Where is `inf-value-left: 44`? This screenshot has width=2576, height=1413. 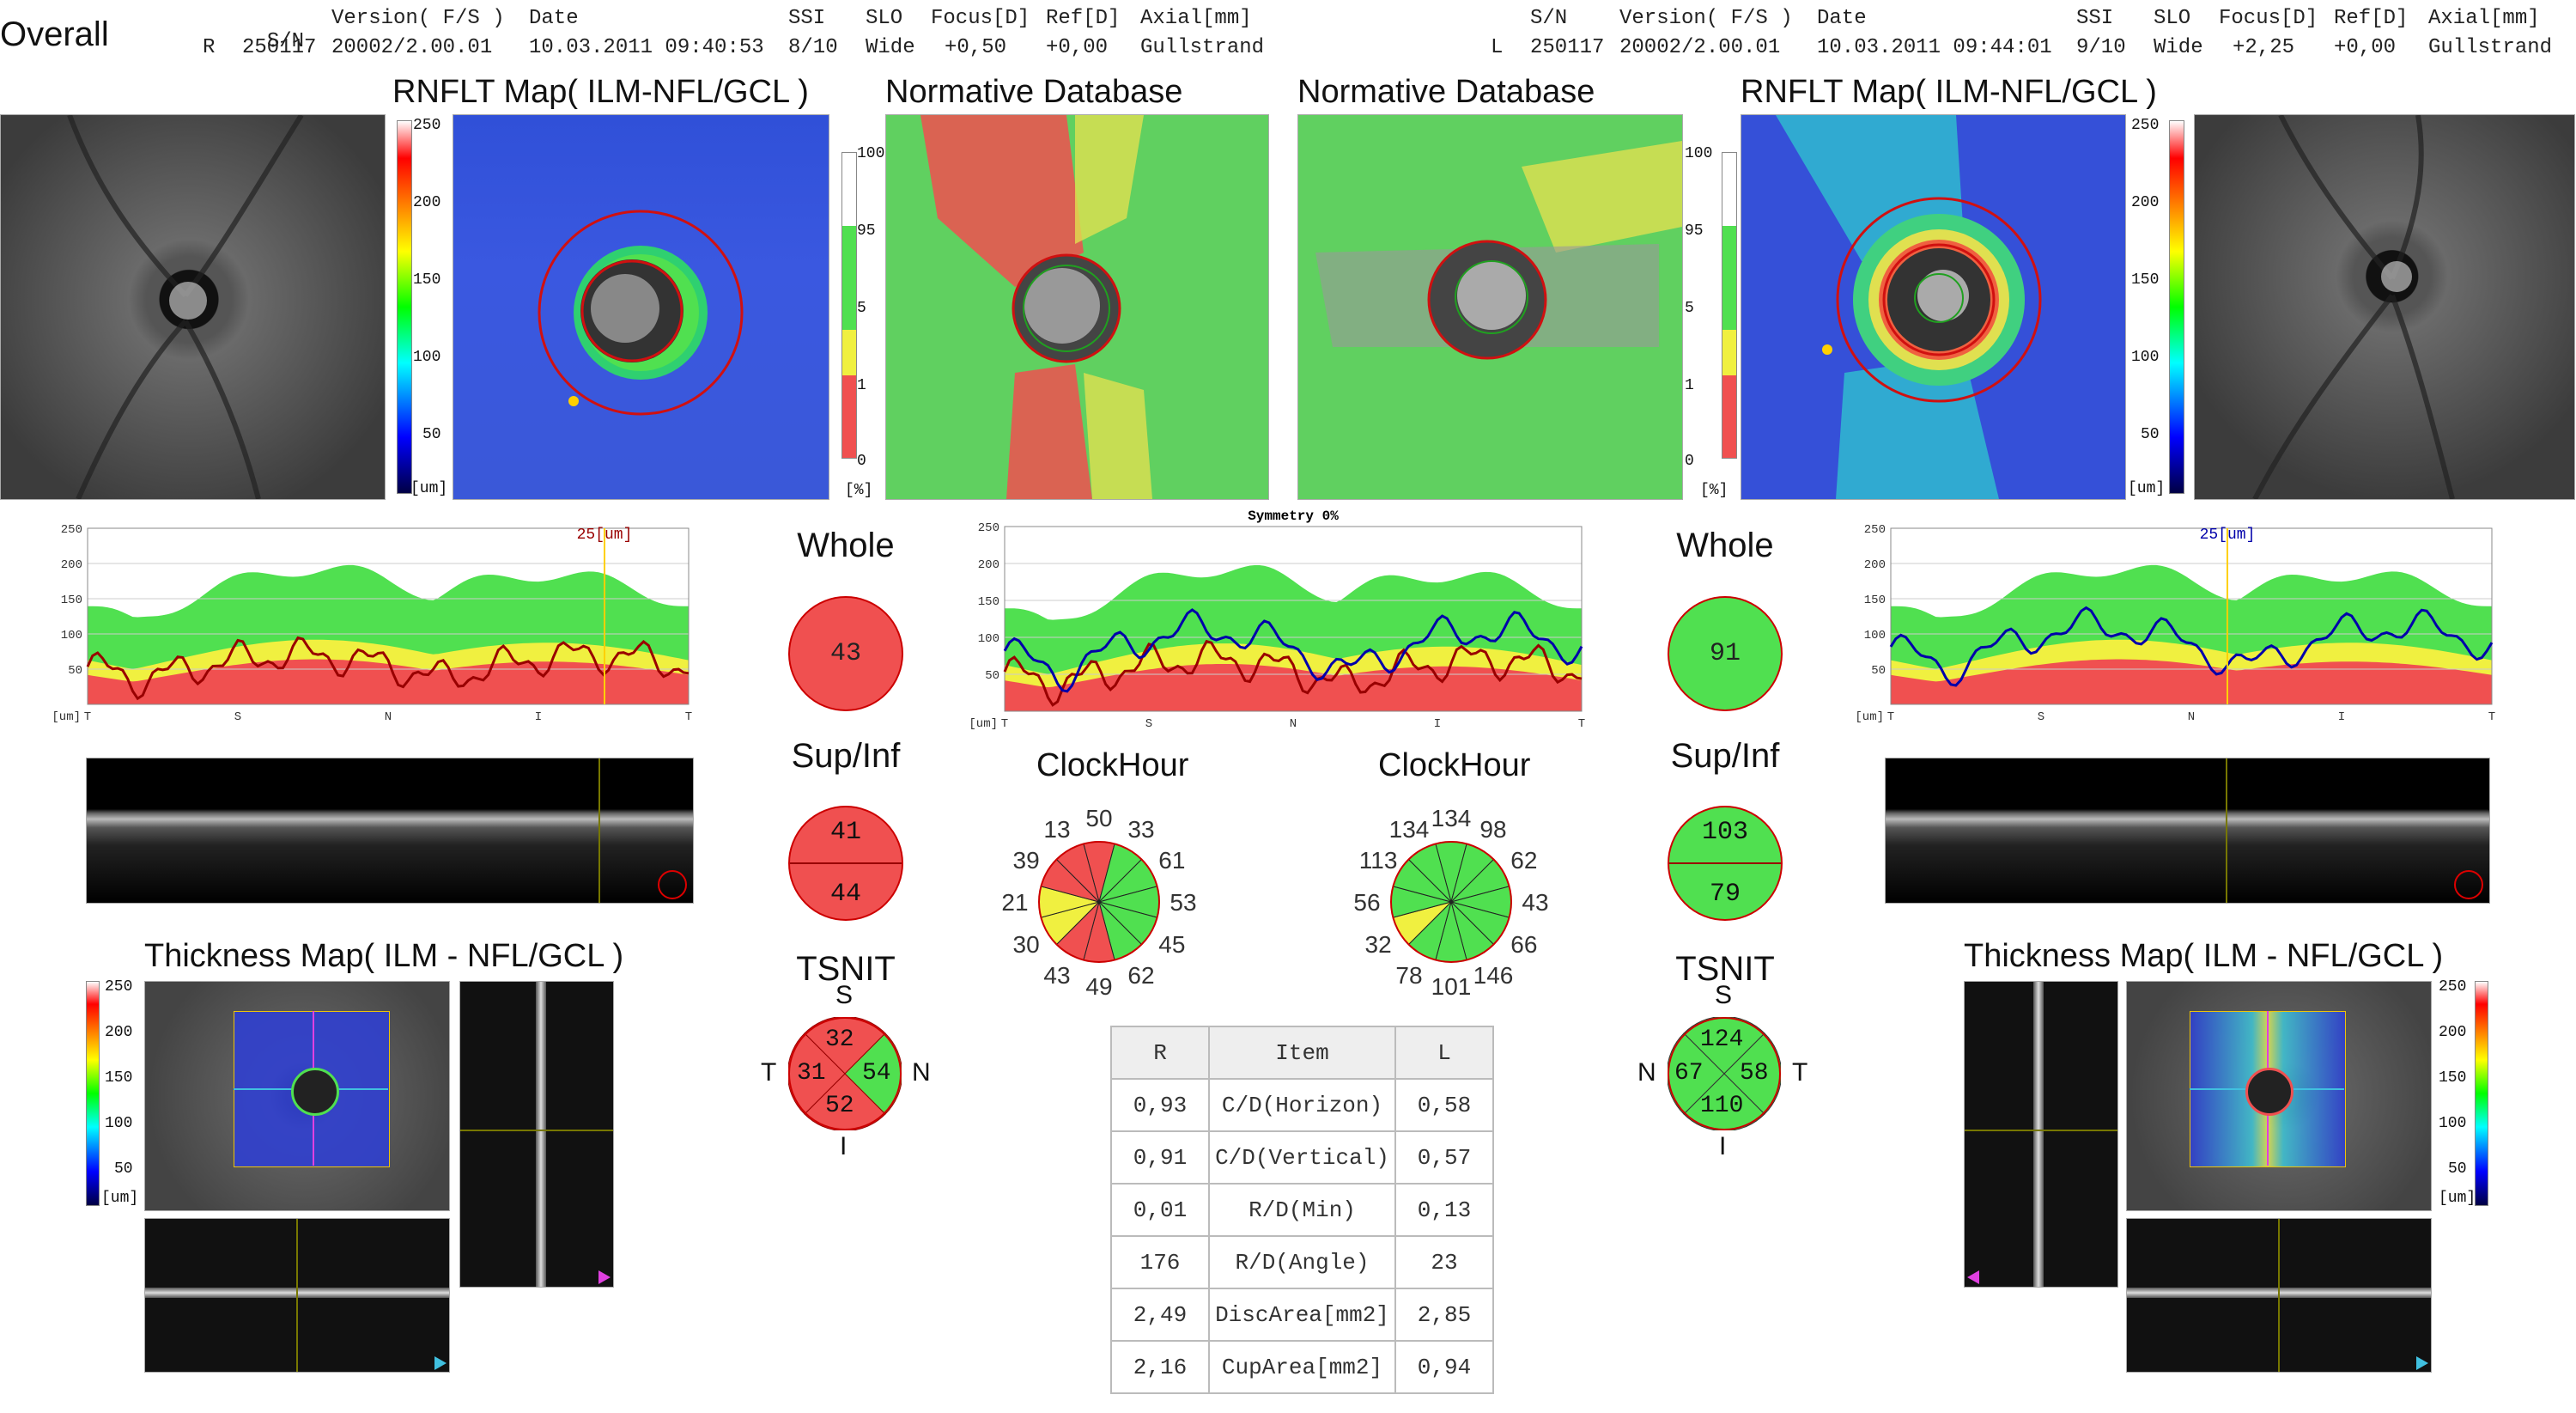 inf-value-left: 44 is located at coordinates (845, 895).